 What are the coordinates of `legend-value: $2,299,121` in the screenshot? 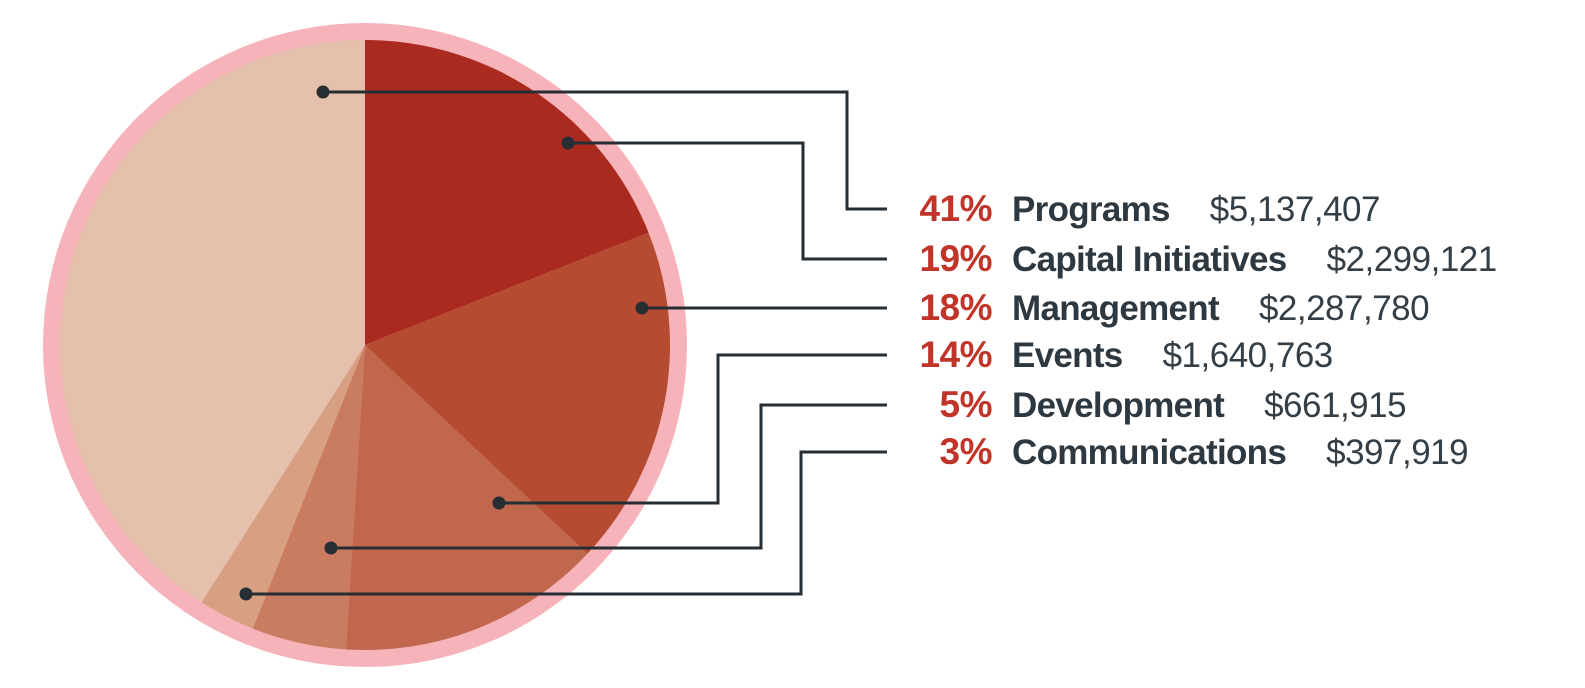 It's located at (1412, 259).